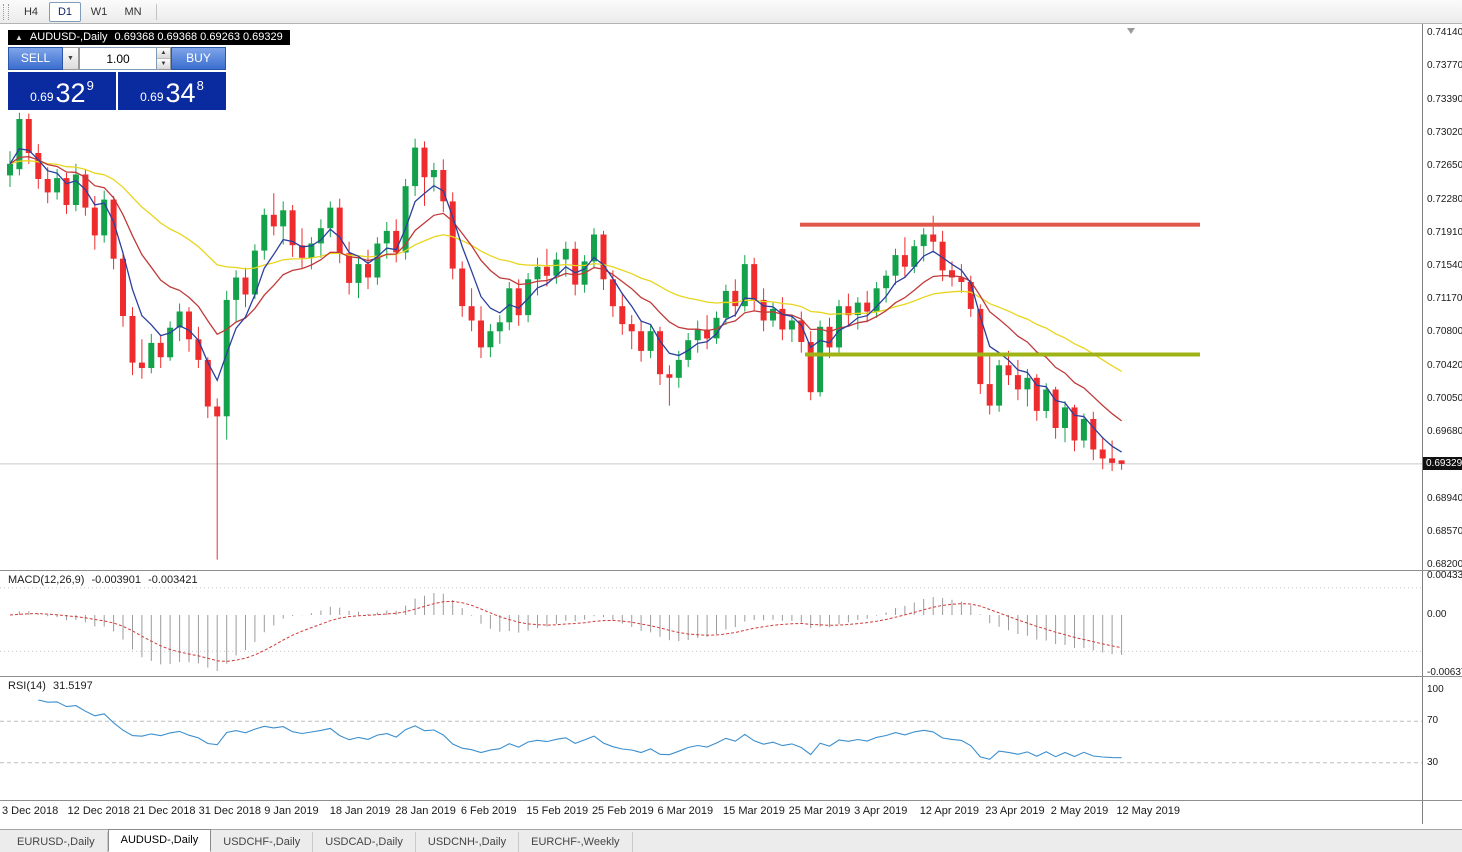 The width and height of the screenshot is (1462, 852). What do you see at coordinates (99, 11) in the screenshot?
I see `timeframe-button-w1: W1` at bounding box center [99, 11].